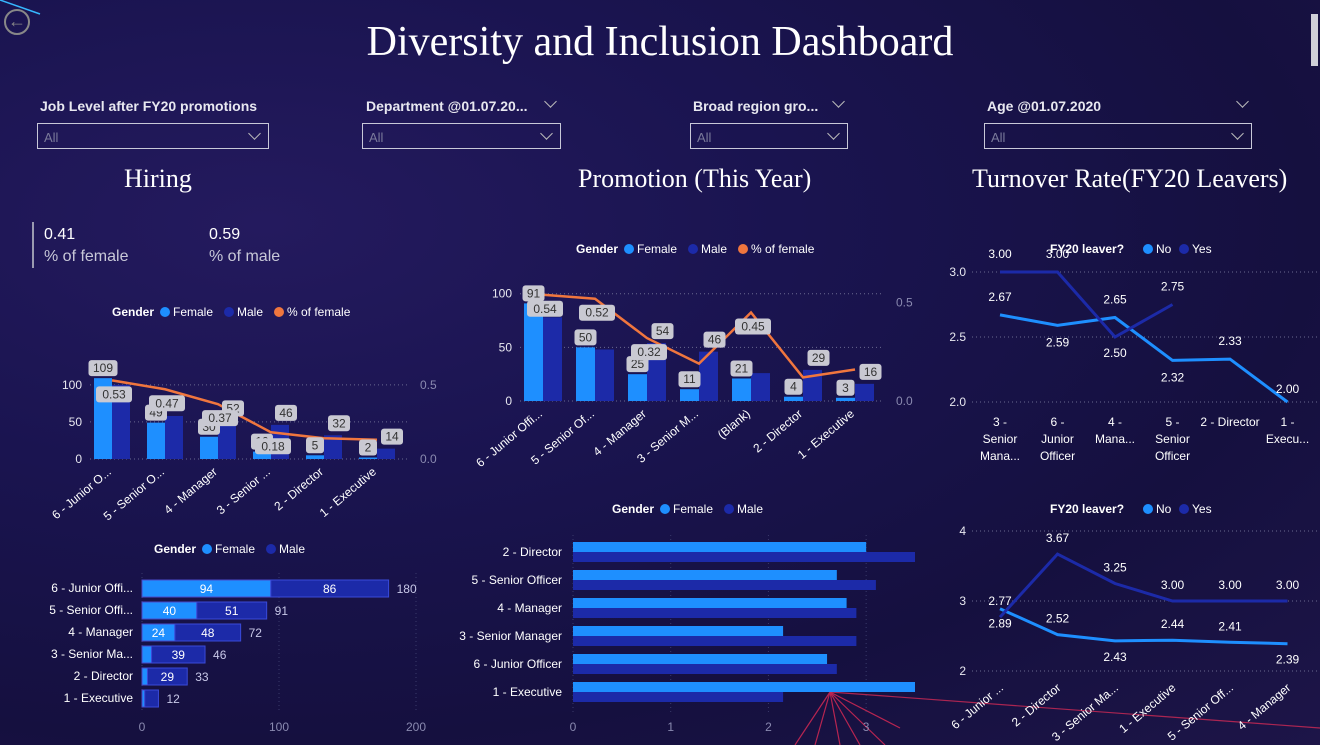 This screenshot has width=1320, height=745. I want to click on filter-region-dropdown: All, so click(769, 136).